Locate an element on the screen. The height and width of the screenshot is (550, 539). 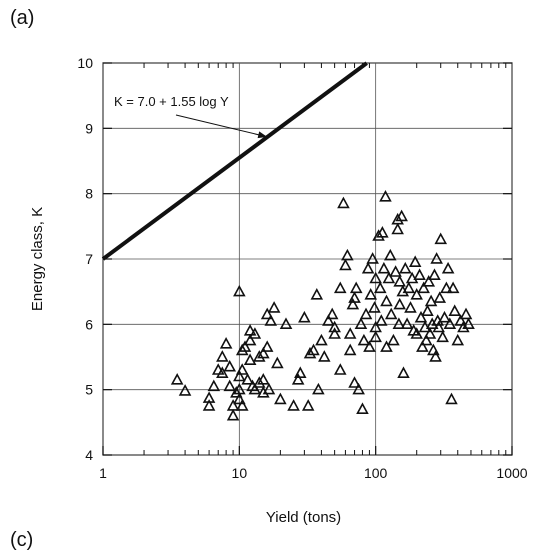
x-axis: 1 10 100 1000 is located at coordinates (313, 463).